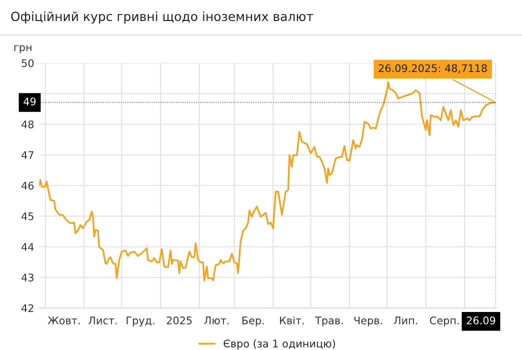  I want to click on y-axis-title: грн, so click(23, 49).